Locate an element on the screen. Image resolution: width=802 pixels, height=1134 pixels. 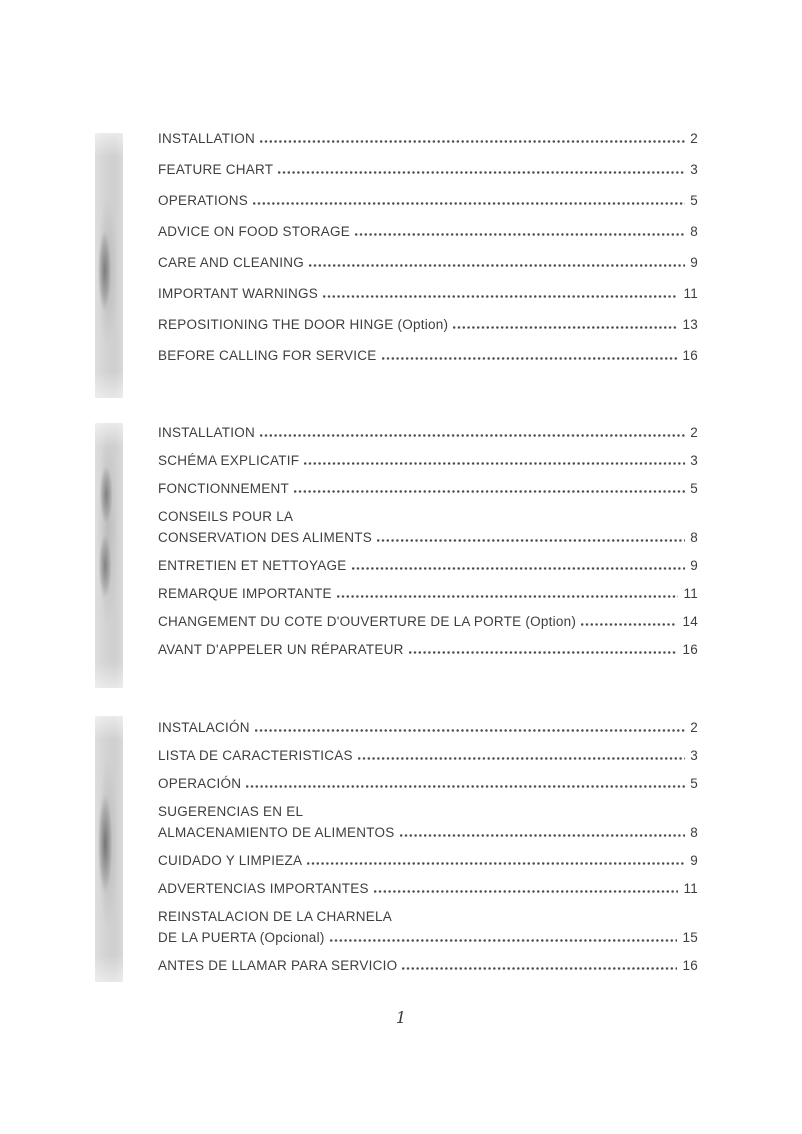
toc-entry-label: ENTRETIEN ET NETTOYAGE is located at coordinates (252, 565).